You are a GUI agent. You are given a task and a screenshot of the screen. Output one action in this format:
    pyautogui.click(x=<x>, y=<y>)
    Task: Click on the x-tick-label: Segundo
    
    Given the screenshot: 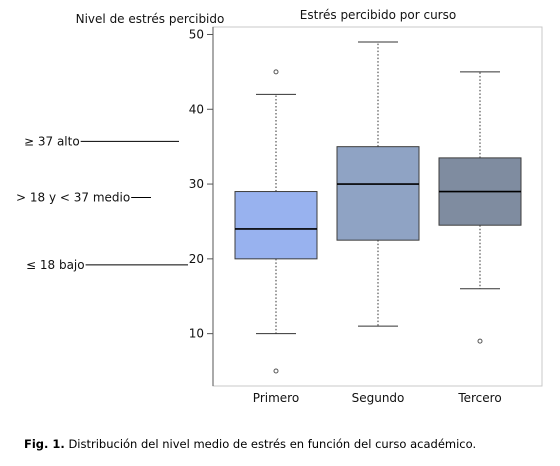 What is the action you would take?
    pyautogui.click(x=378, y=398)
    